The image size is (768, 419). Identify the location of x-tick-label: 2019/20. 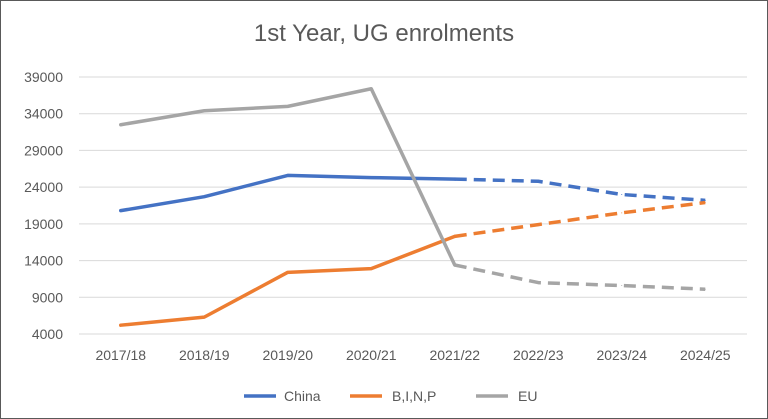
(287, 355).